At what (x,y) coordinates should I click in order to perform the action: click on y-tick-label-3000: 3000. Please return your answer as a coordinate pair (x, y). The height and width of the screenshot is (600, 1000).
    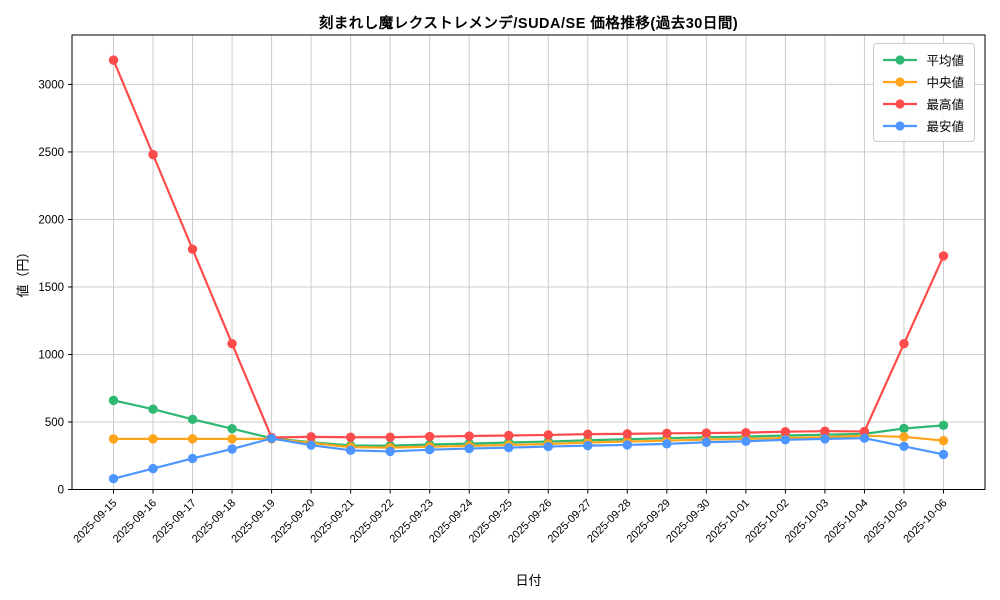
    Looking at the image, I should click on (51, 85).